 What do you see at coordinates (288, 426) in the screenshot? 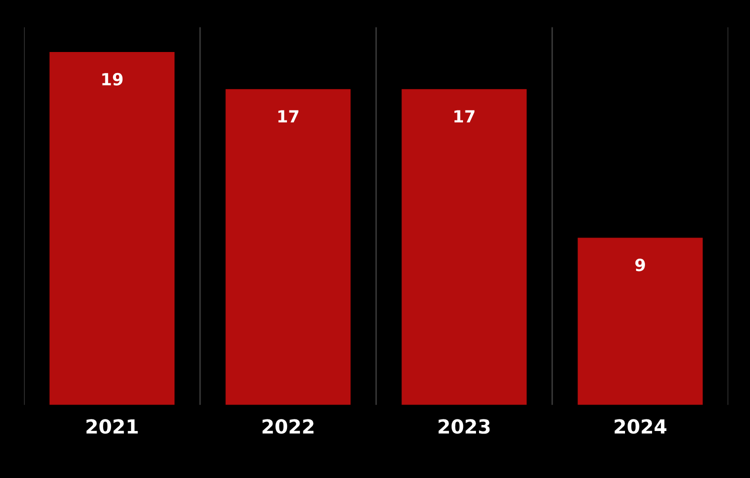
I see `x-tick-label: 2022` at bounding box center [288, 426].